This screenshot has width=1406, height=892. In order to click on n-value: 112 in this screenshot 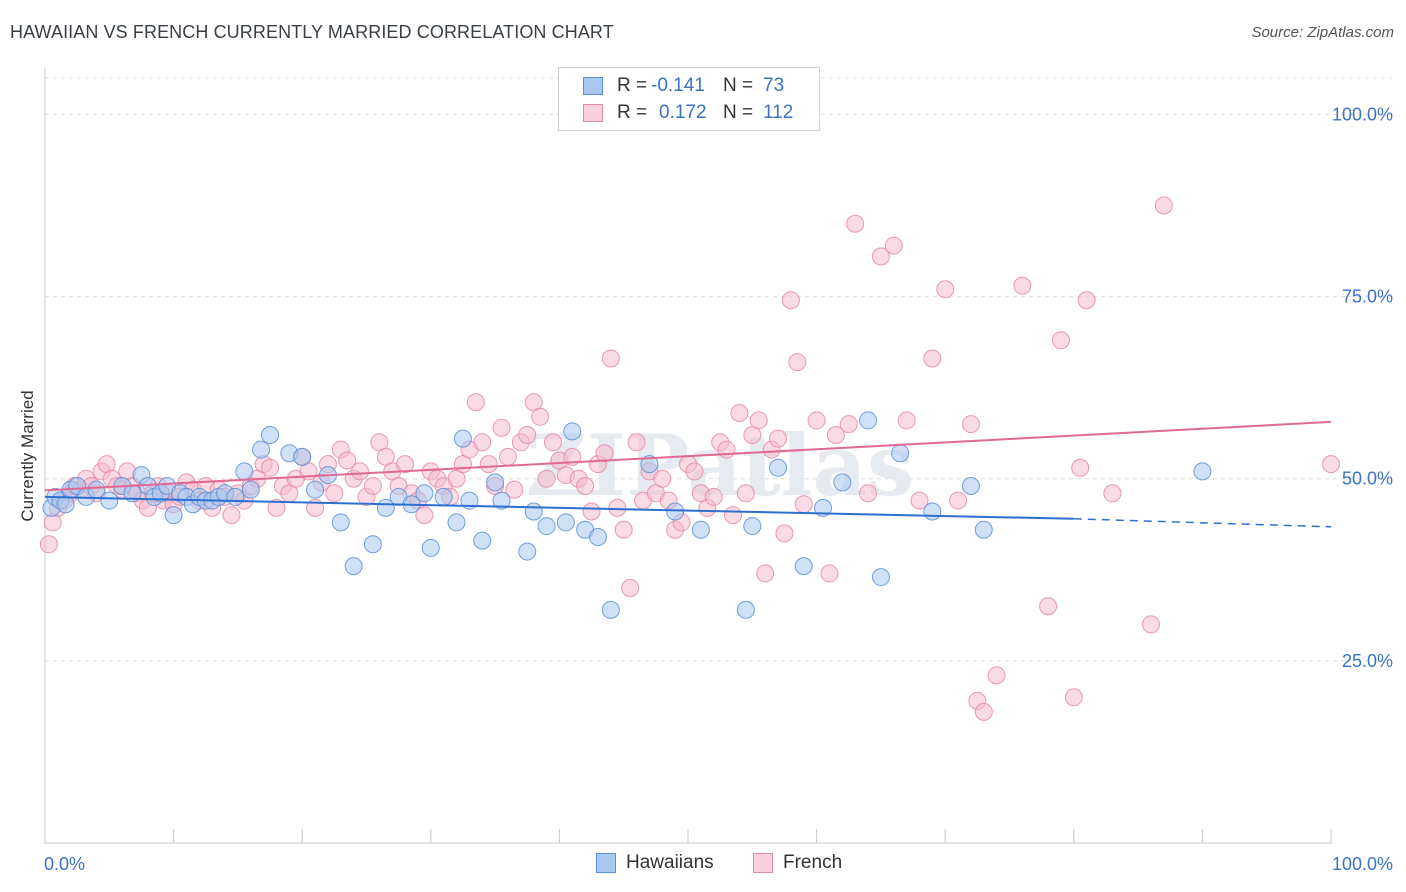, I will do `click(778, 112)`.